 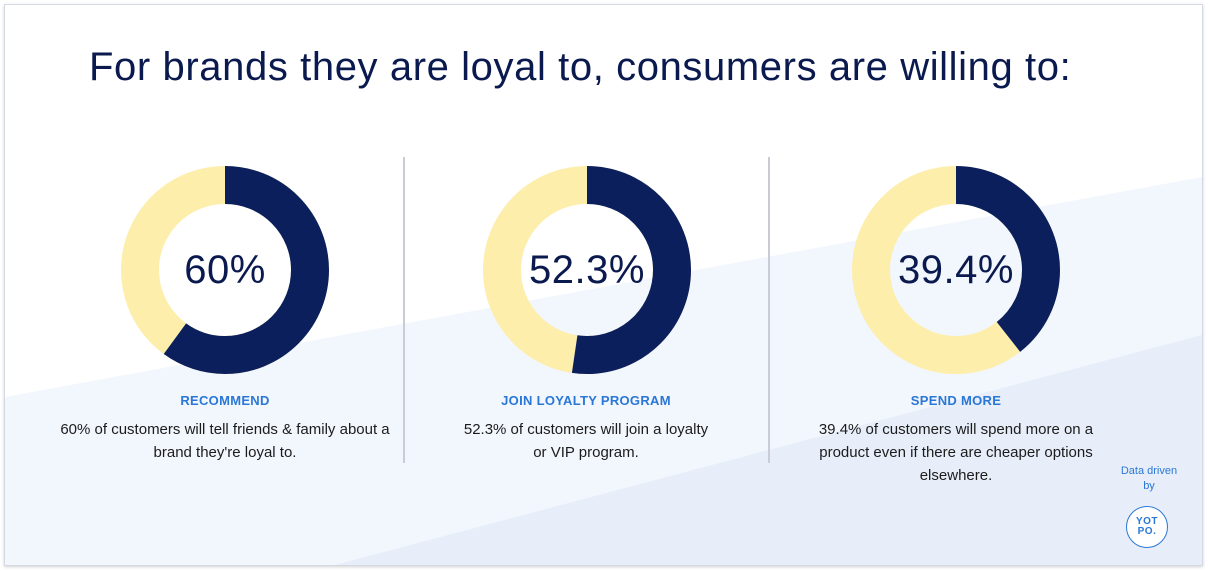 What do you see at coordinates (1147, 531) in the screenshot?
I see `logo-text-line2: PO.` at bounding box center [1147, 531].